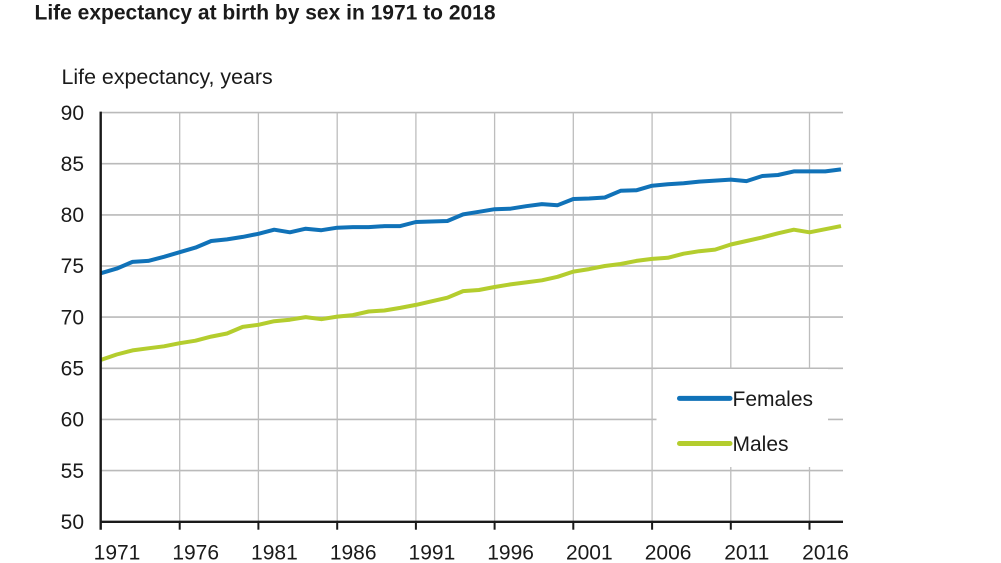 The height and width of the screenshot is (563, 1001). What do you see at coordinates (195, 552) in the screenshot?
I see `svg-text: 1976` at bounding box center [195, 552].